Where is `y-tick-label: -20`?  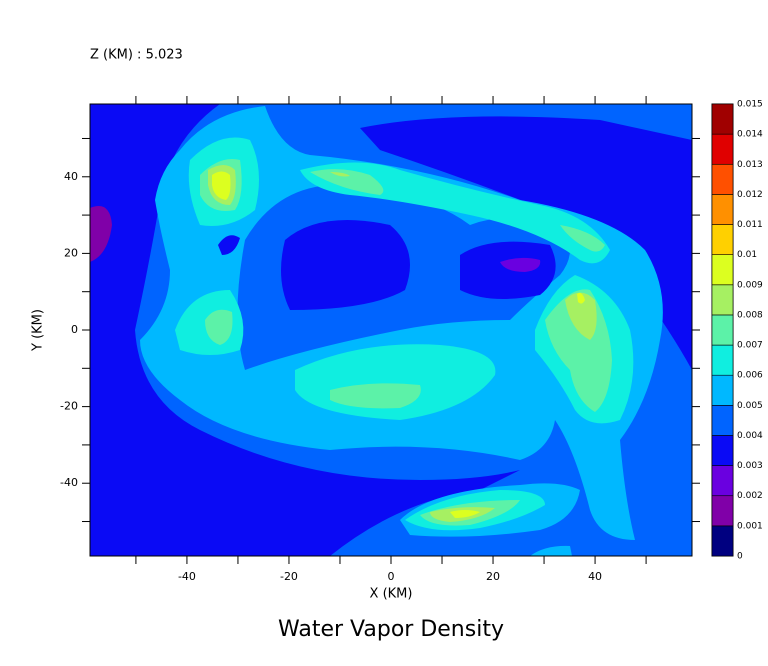
y-tick-label: -20 is located at coordinates (69, 406).